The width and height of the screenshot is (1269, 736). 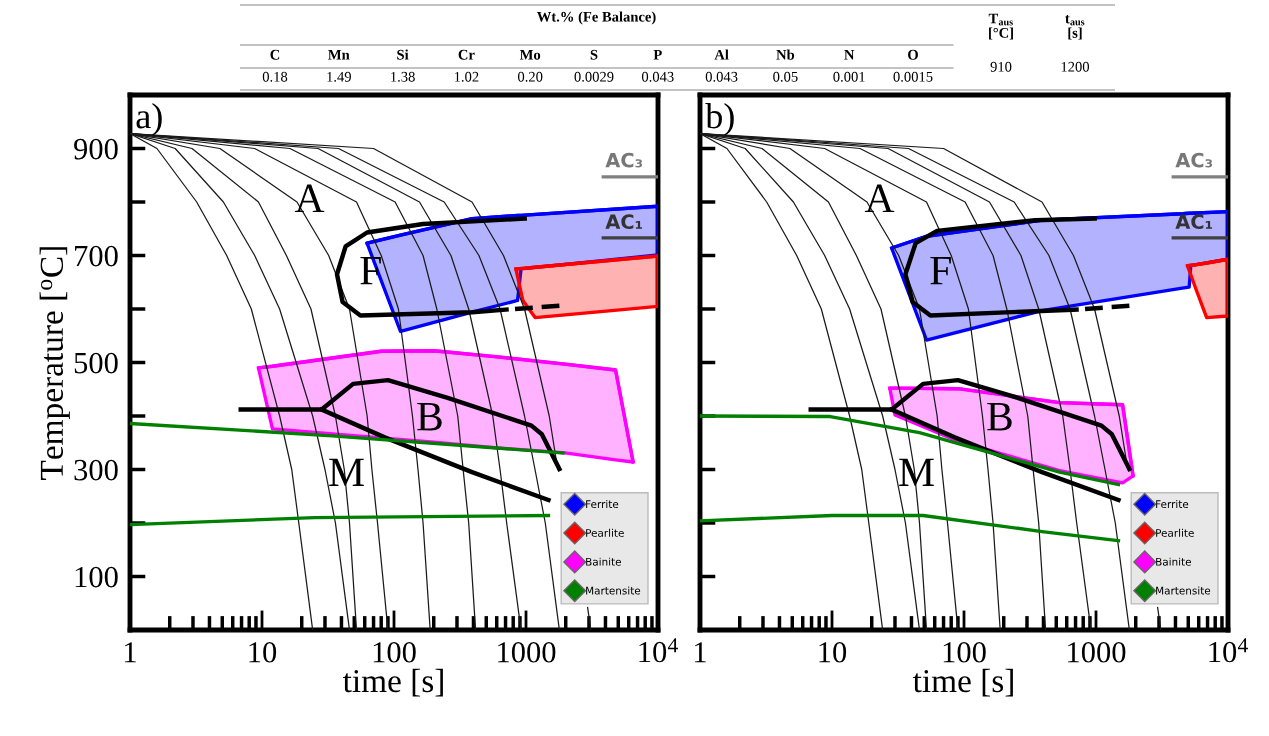 I want to click on text: 0.0029, so click(x=594, y=76).